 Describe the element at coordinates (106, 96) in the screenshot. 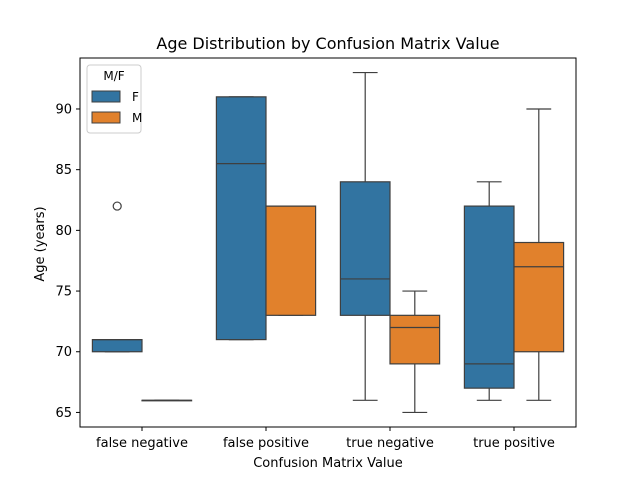

I see `legend-swatch-f` at that location.